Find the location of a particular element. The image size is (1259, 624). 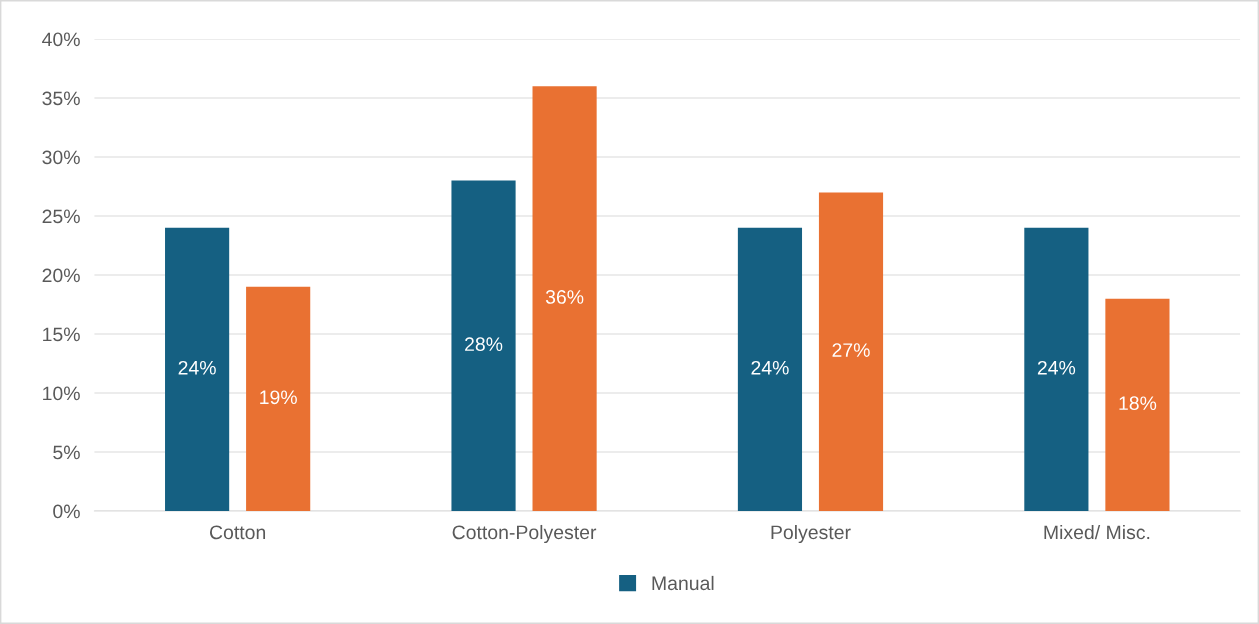

y-tick-label: 20% is located at coordinates (61, 275).